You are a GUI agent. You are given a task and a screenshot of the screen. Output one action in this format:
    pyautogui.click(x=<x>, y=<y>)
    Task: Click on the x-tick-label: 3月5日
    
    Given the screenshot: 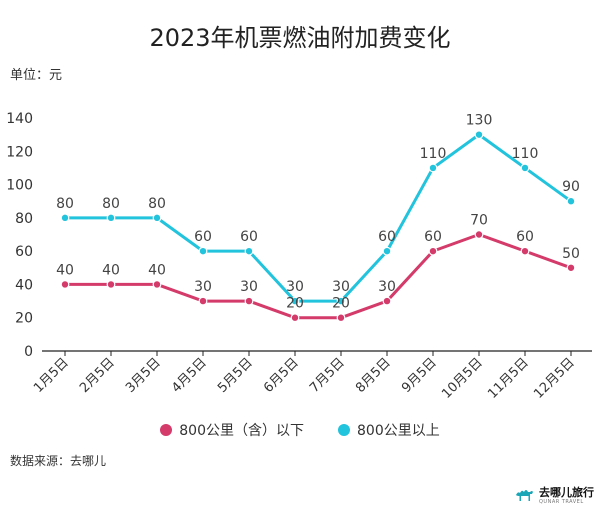 What is the action you would take?
    pyautogui.click(x=143, y=375)
    